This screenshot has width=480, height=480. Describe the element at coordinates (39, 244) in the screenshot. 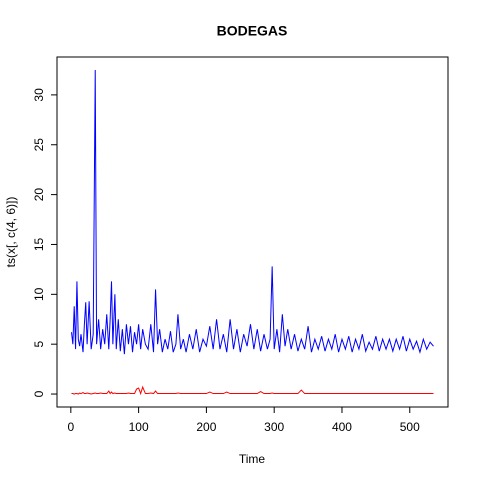

I see `y-tick-label: 15` at that location.